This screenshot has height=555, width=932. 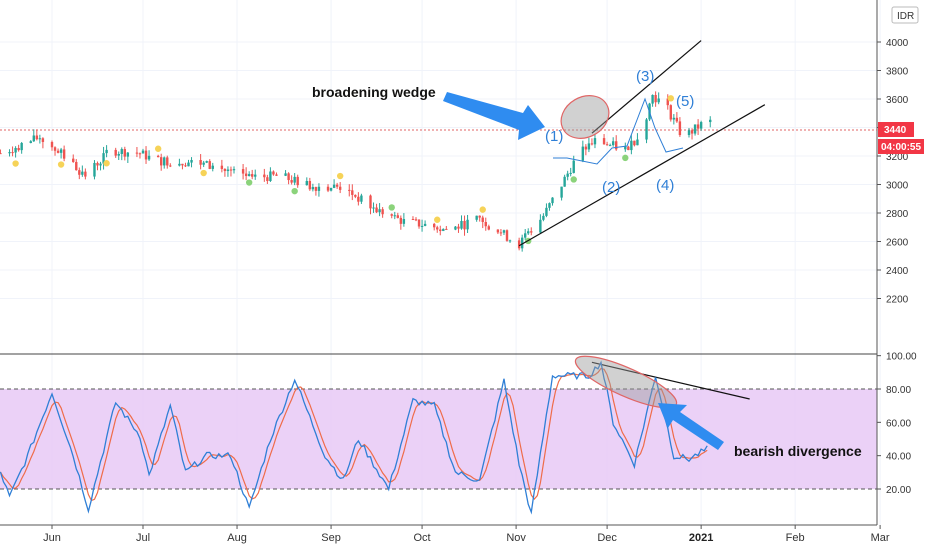 I want to click on countdown-badge, so click(x=901, y=146).